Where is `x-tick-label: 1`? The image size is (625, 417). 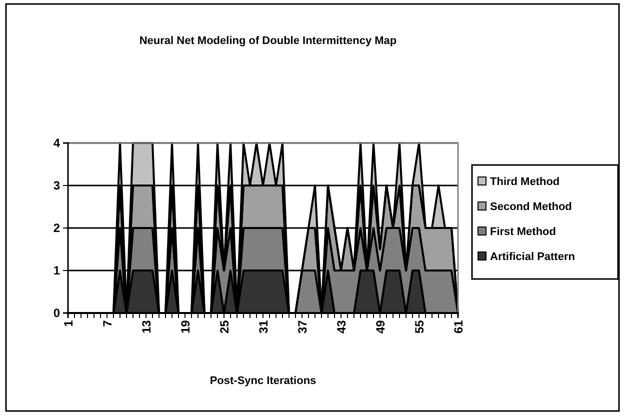
x-tick-label: 1 is located at coordinates (68, 323).